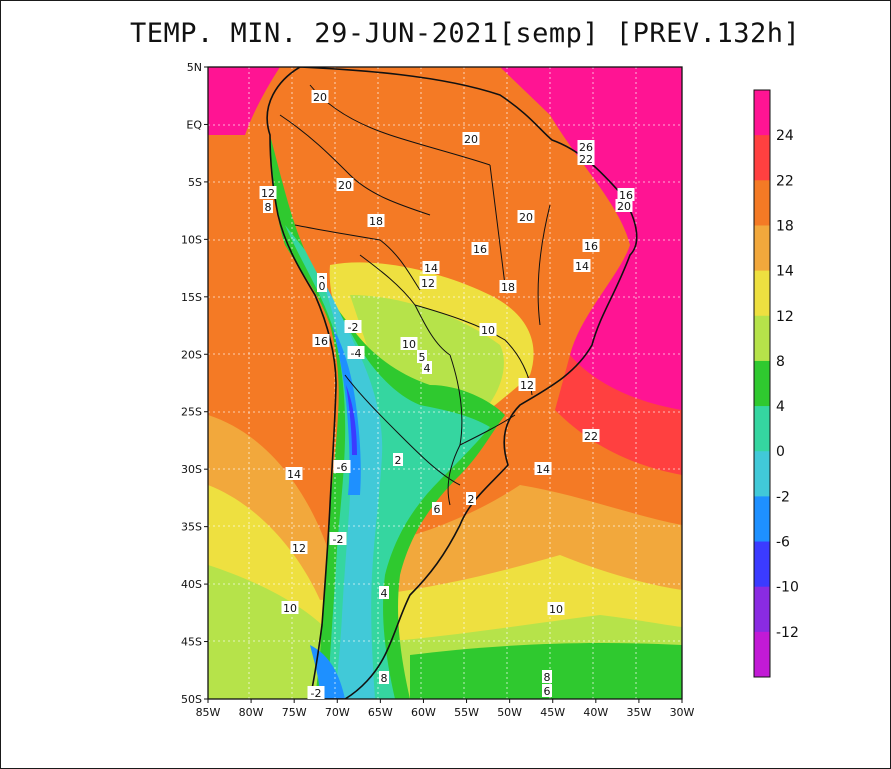 This screenshot has width=891, height=769. What do you see at coordinates (780, 362) in the screenshot?
I see `colorbar-label: 8` at bounding box center [780, 362].